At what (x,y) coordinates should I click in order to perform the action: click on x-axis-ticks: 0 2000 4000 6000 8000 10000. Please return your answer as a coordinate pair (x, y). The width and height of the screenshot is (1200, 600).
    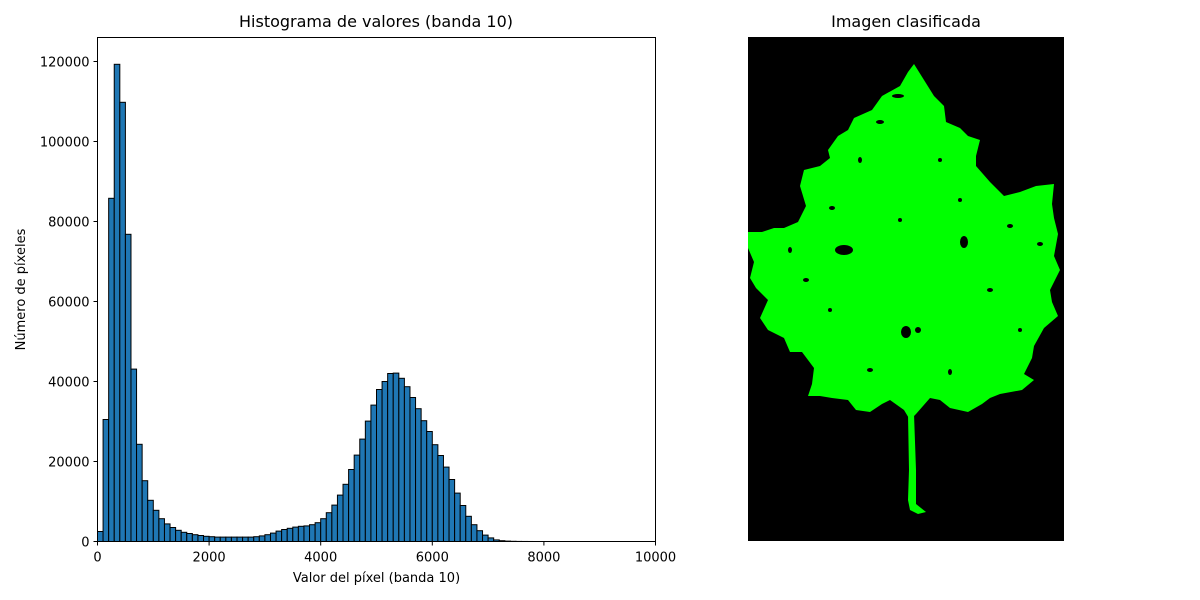
    Looking at the image, I should click on (384, 553).